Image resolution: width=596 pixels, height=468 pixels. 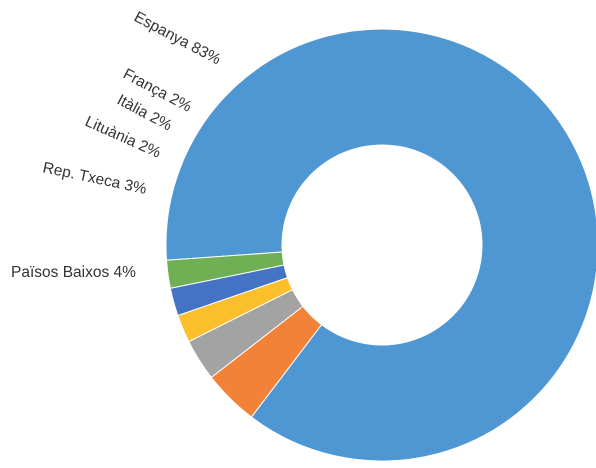 I want to click on label-rep-txeca: Rep. Txeca 3%, so click(x=94, y=178).